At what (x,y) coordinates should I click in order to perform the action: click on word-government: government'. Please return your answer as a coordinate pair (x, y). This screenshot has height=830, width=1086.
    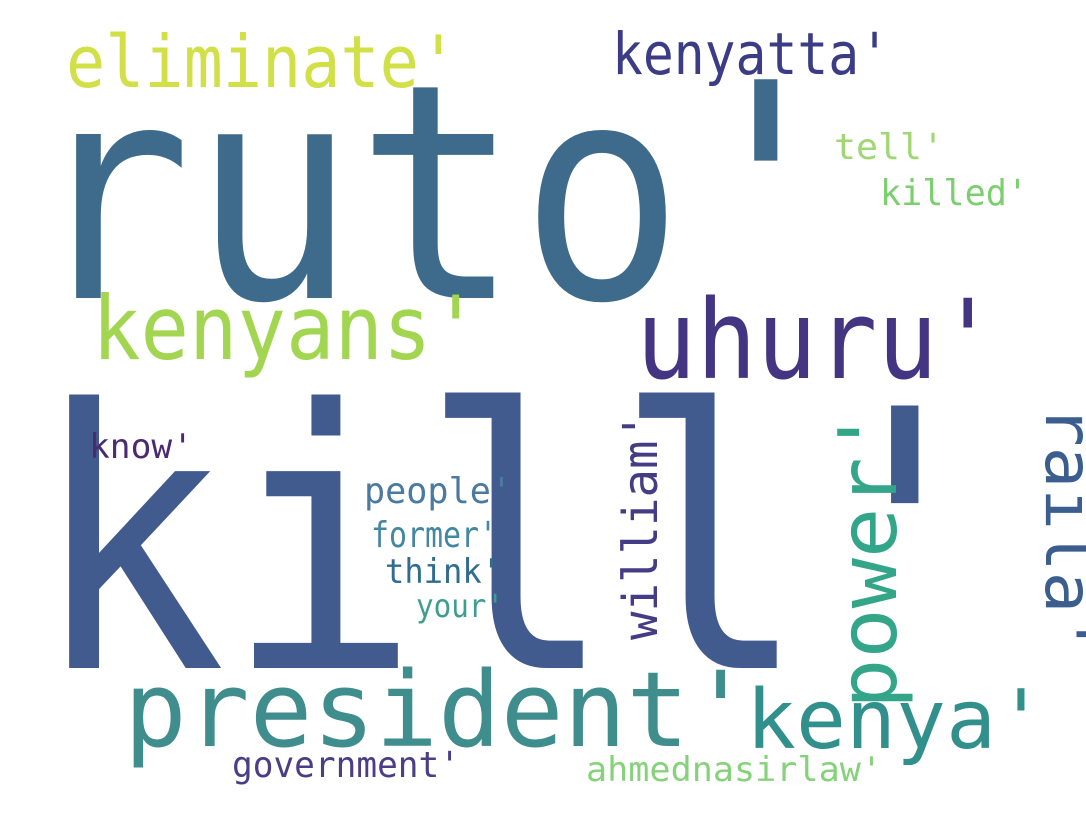
    Looking at the image, I should click on (346, 765).